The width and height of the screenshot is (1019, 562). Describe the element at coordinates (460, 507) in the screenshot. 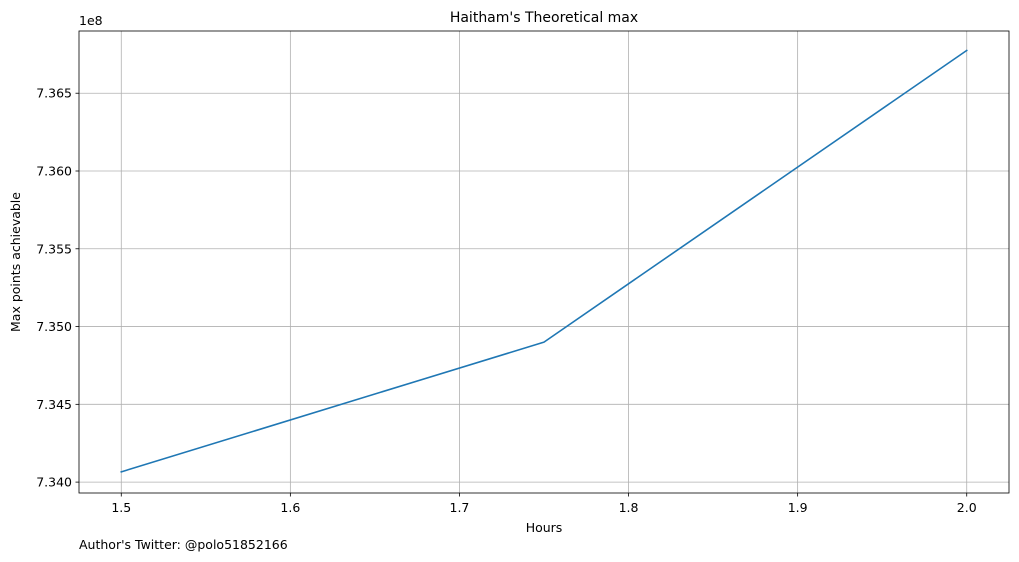

I see `x-tick-label: 1.7` at that location.